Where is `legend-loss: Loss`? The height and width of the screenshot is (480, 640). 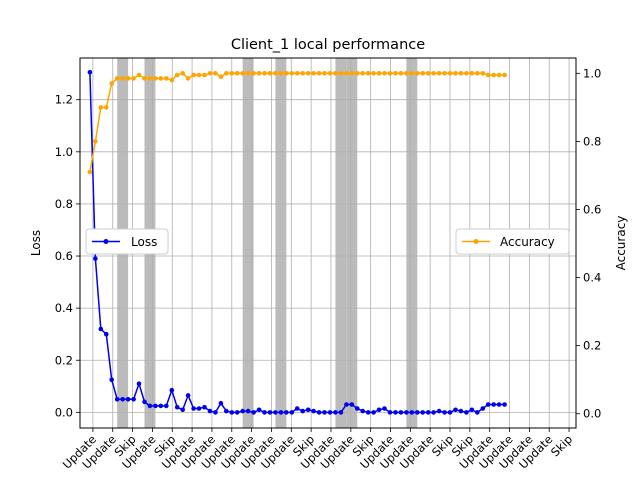 legend-loss: Loss is located at coordinates (127, 241).